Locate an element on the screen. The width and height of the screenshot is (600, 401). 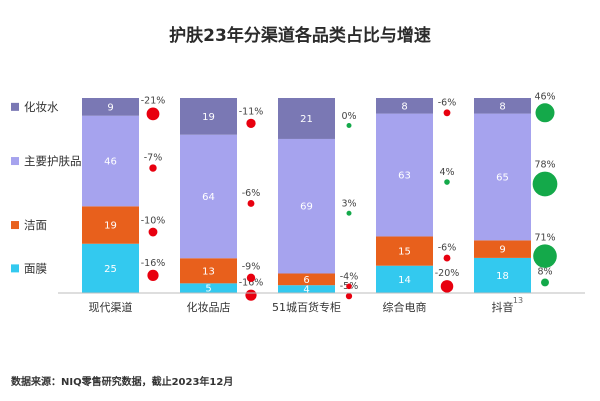
bar-value-label: 63 is located at coordinates (404, 176).